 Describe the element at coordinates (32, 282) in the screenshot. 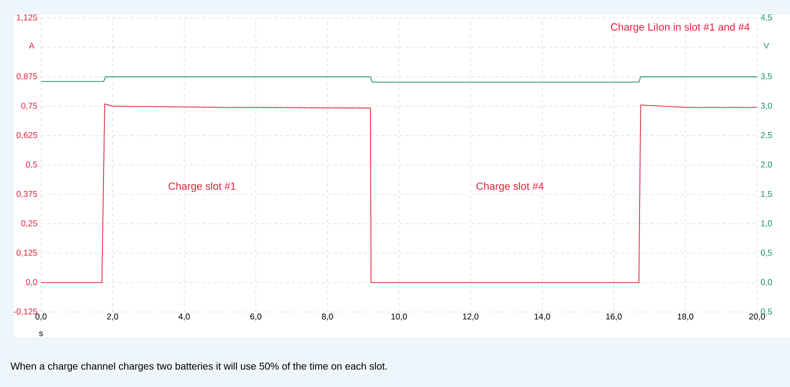

I see `y-tick-label: 0,0` at that location.